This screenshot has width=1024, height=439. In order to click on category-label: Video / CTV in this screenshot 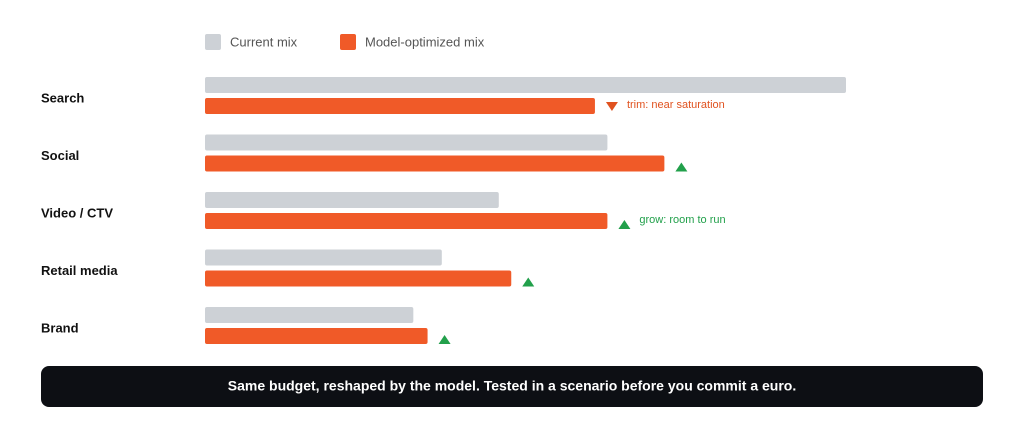, I will do `click(77, 212)`.